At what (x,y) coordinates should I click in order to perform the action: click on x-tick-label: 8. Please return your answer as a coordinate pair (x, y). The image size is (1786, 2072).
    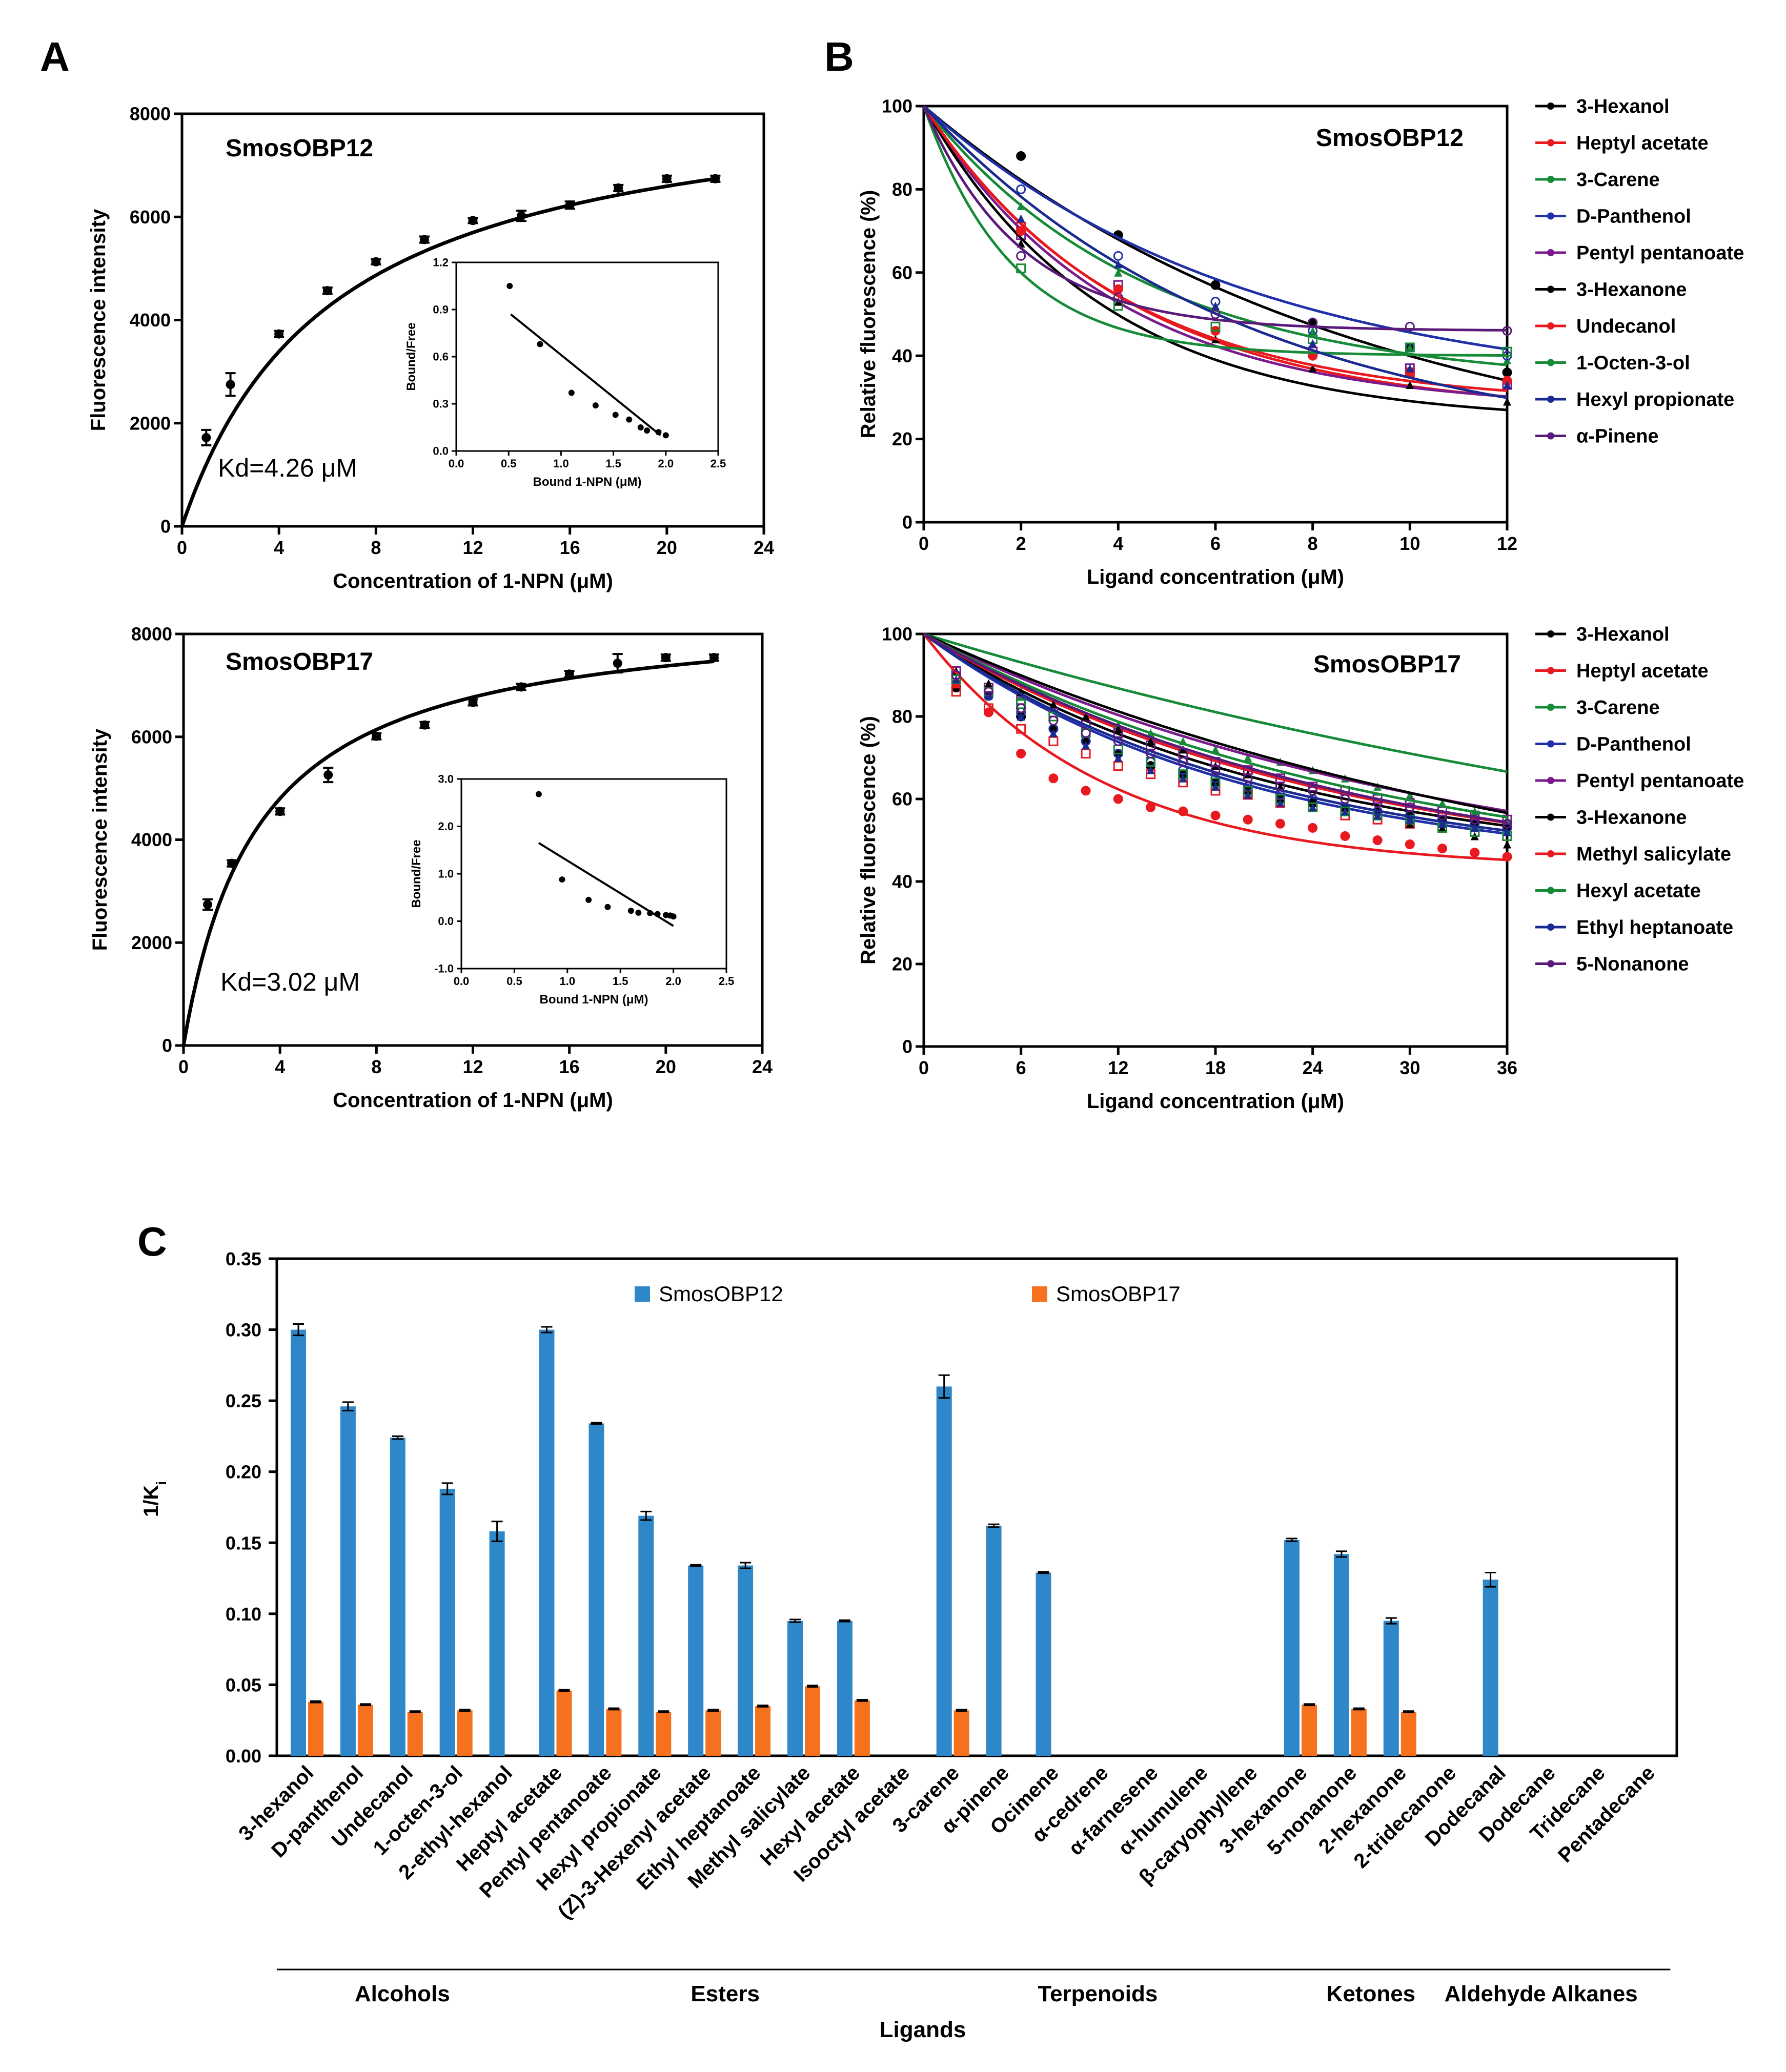
    Looking at the image, I should click on (376, 1066).